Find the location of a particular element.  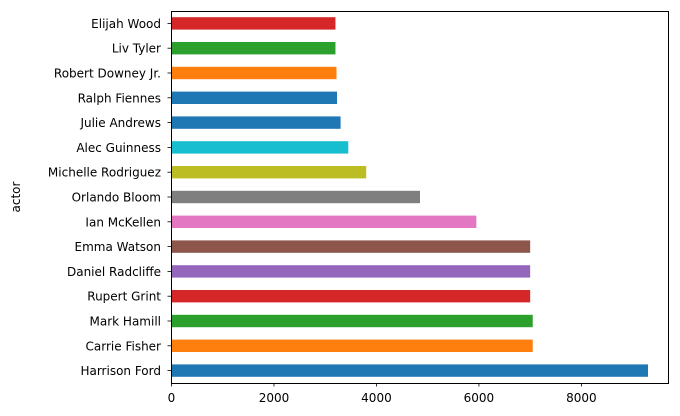

y-tick-label: Orlando Bloom is located at coordinates (116, 198).